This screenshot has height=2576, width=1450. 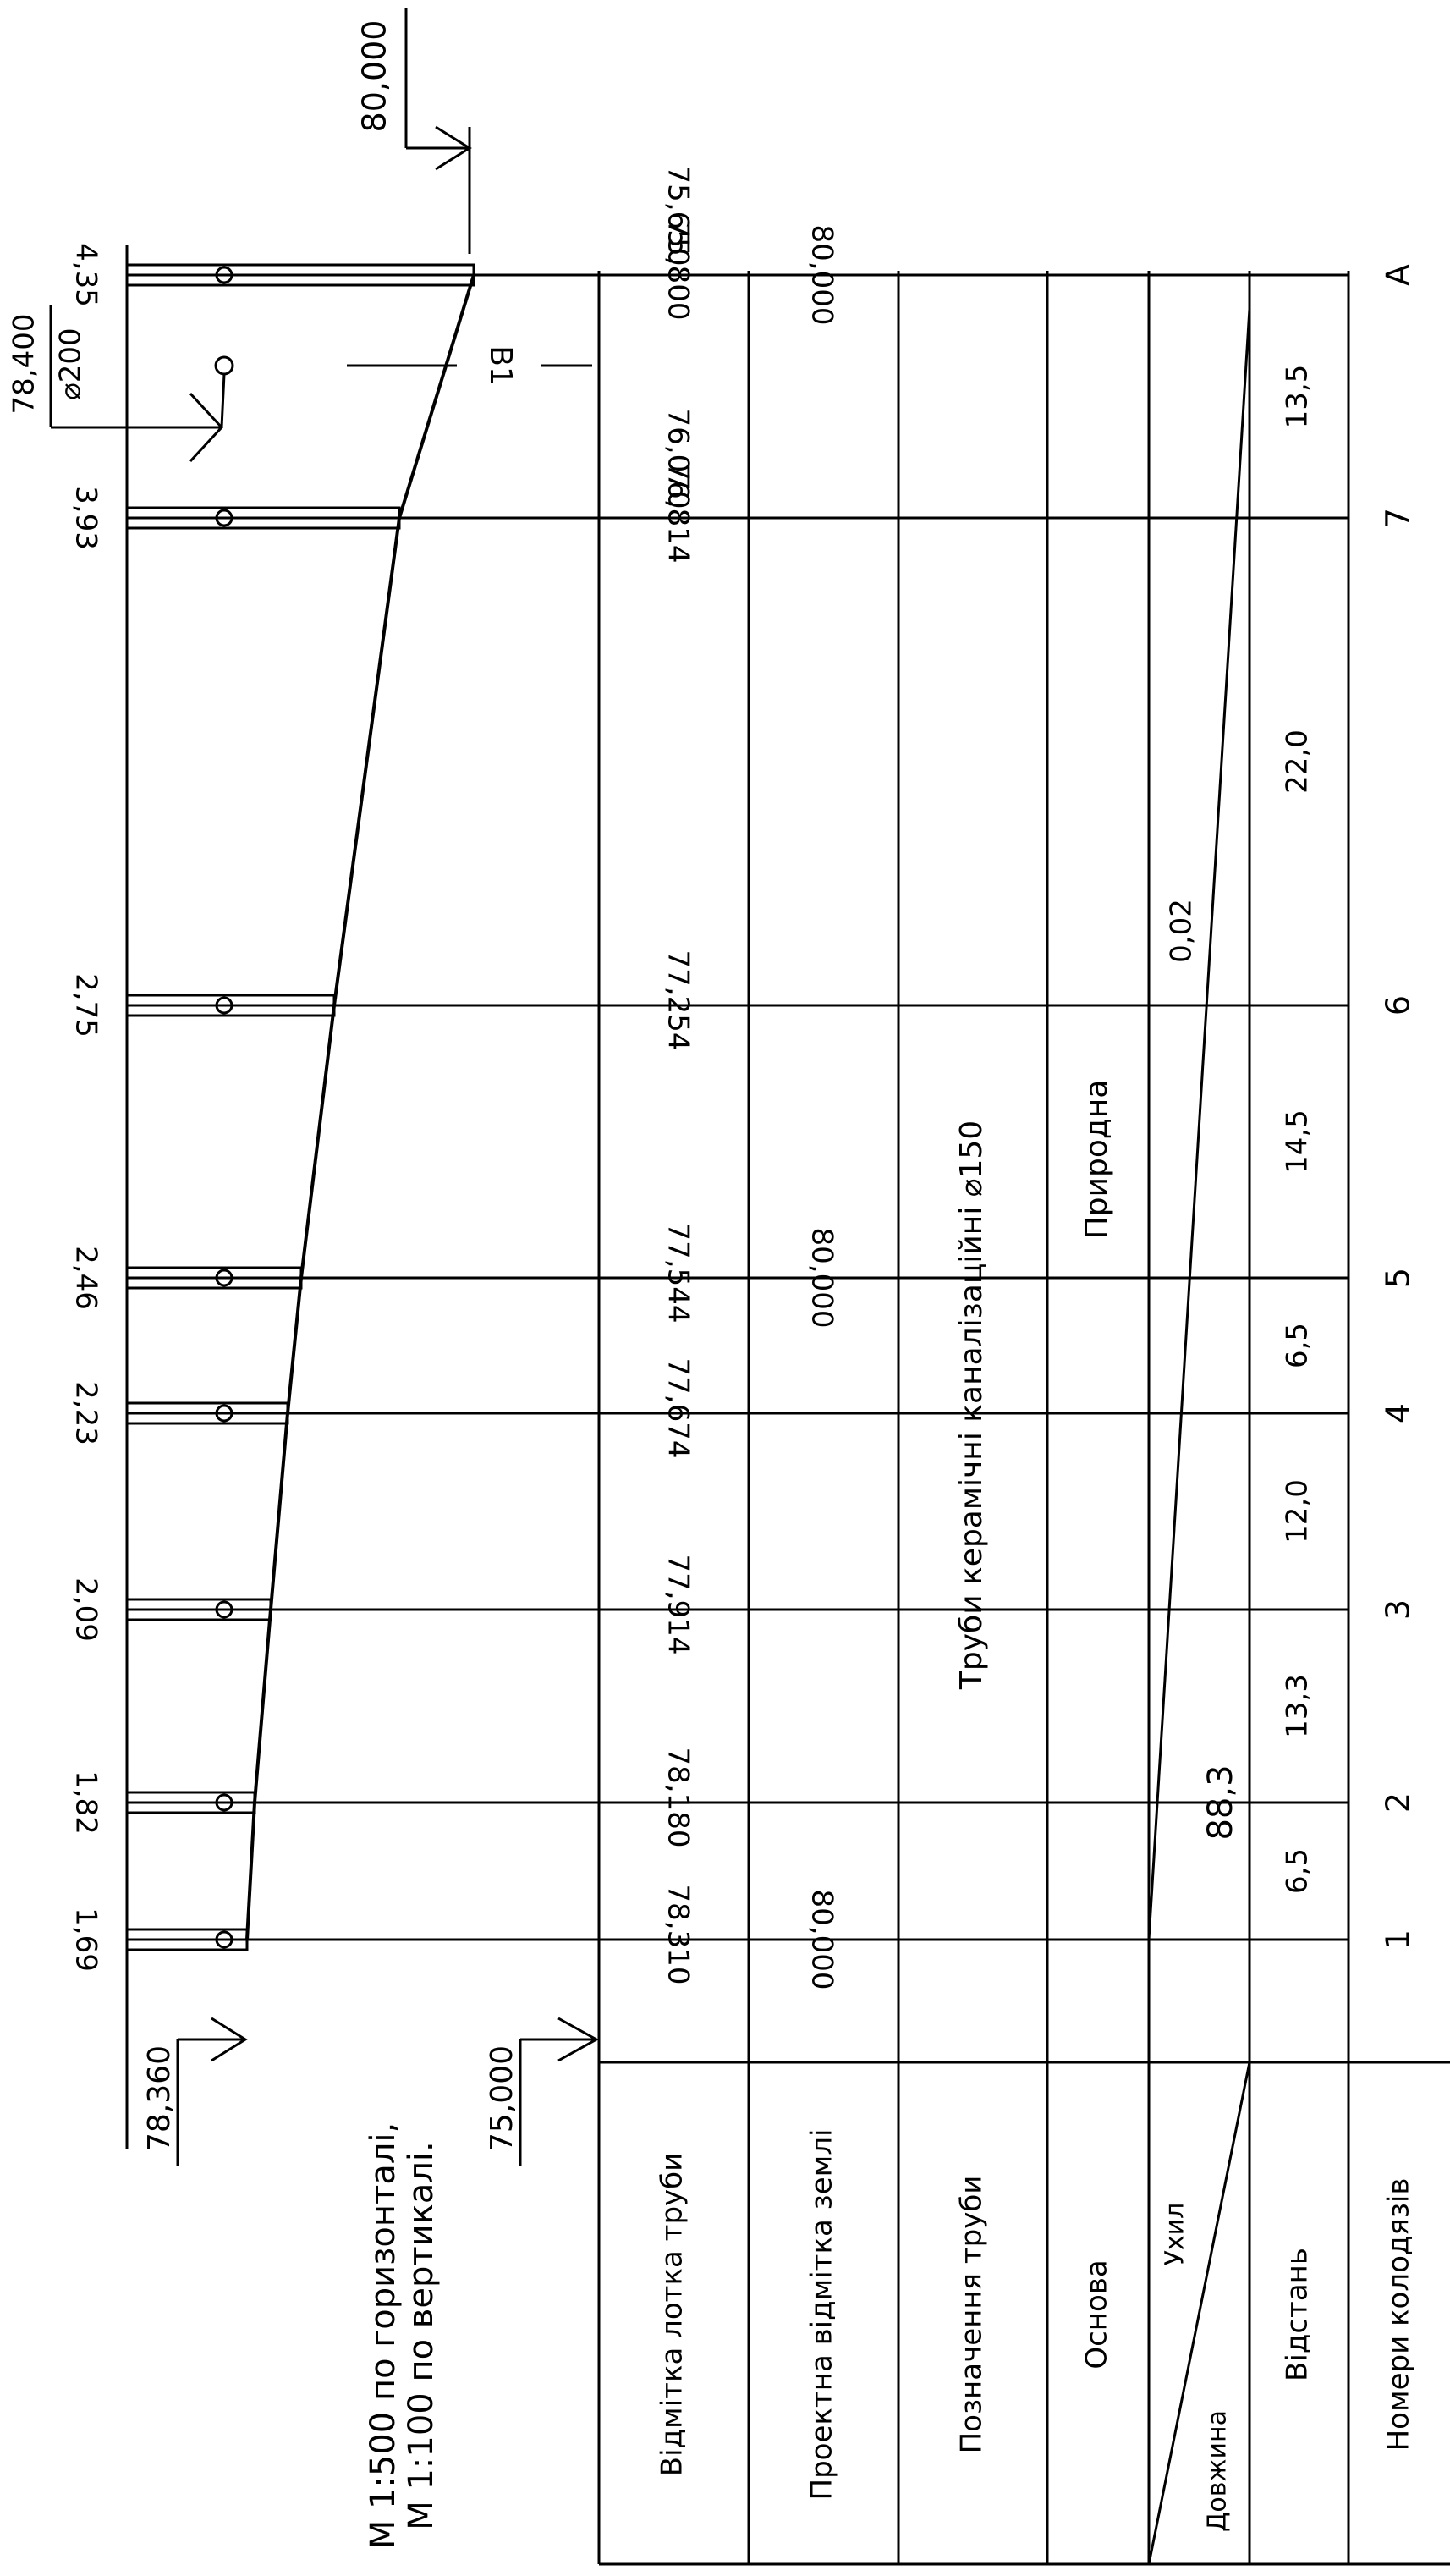 What do you see at coordinates (300, 275) in the screenshot?
I see `manhole-А` at bounding box center [300, 275].